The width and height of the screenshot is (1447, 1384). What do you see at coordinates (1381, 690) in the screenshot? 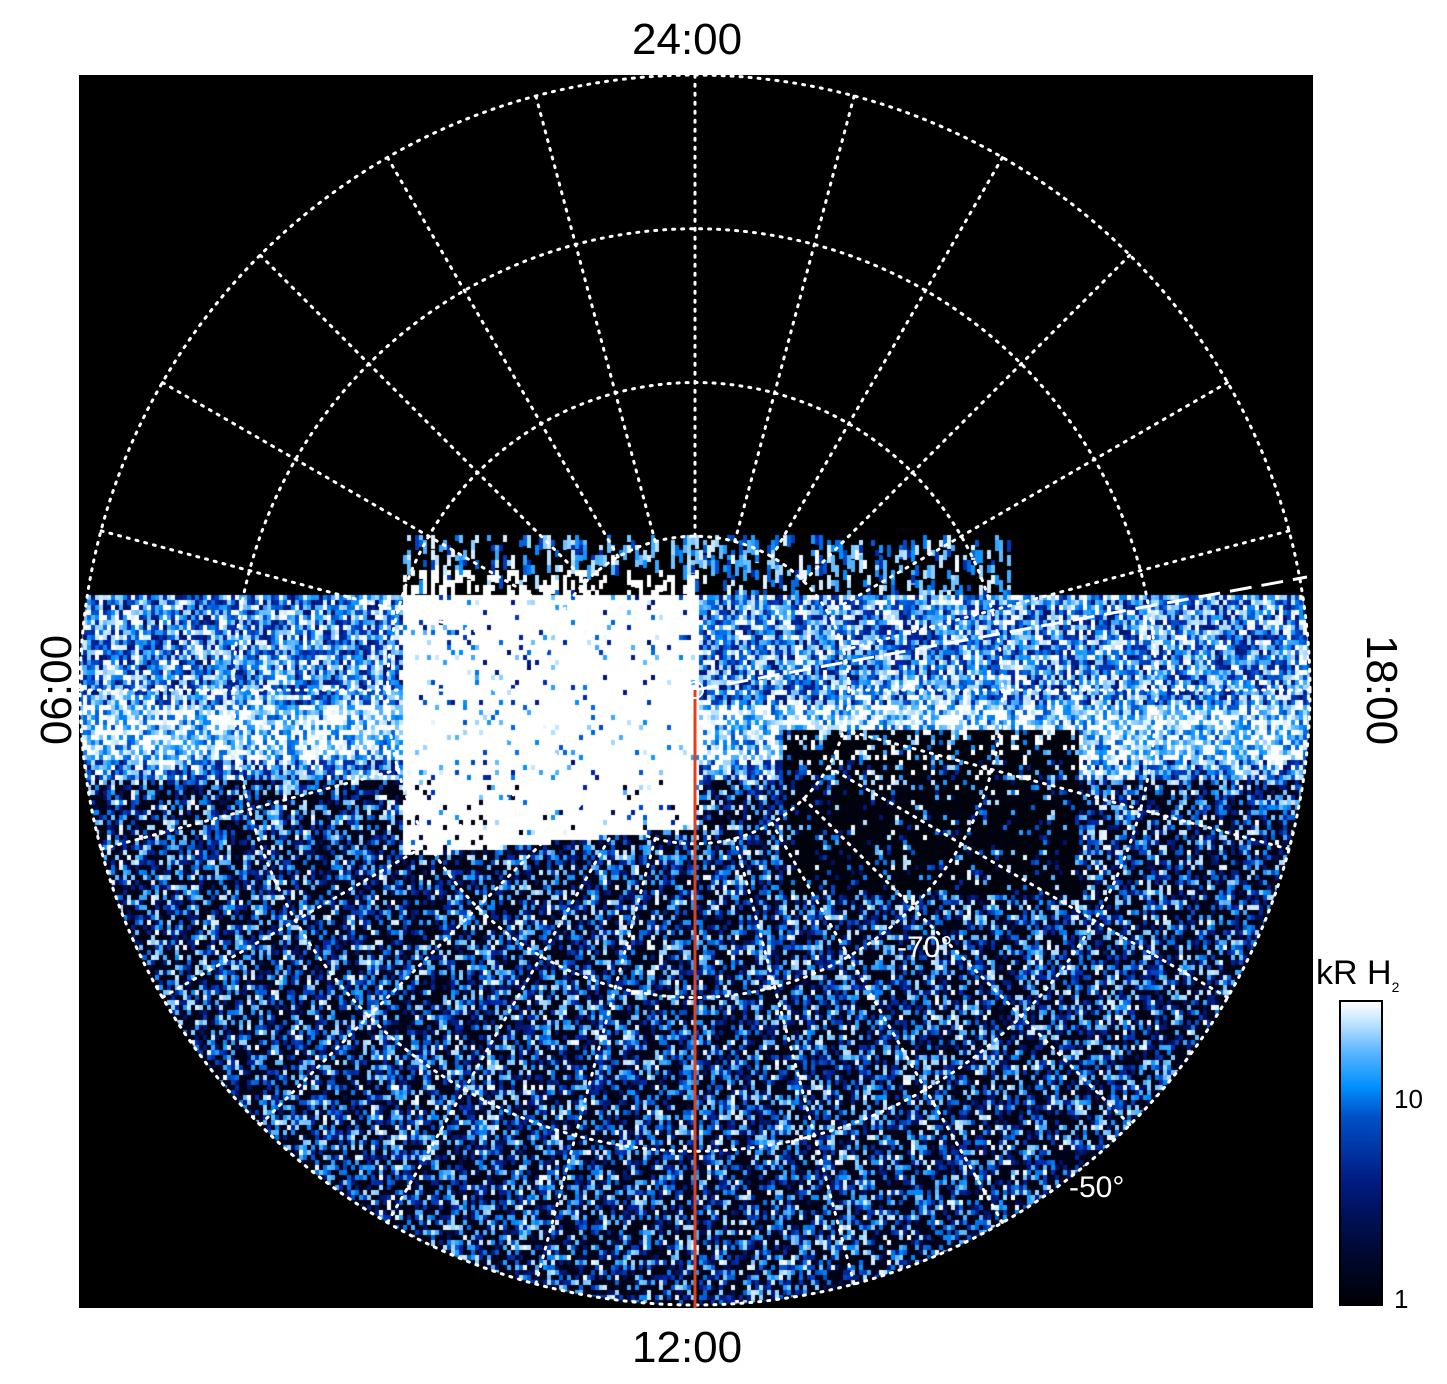
I see `local-time-label-right: 18:00` at bounding box center [1381, 690].